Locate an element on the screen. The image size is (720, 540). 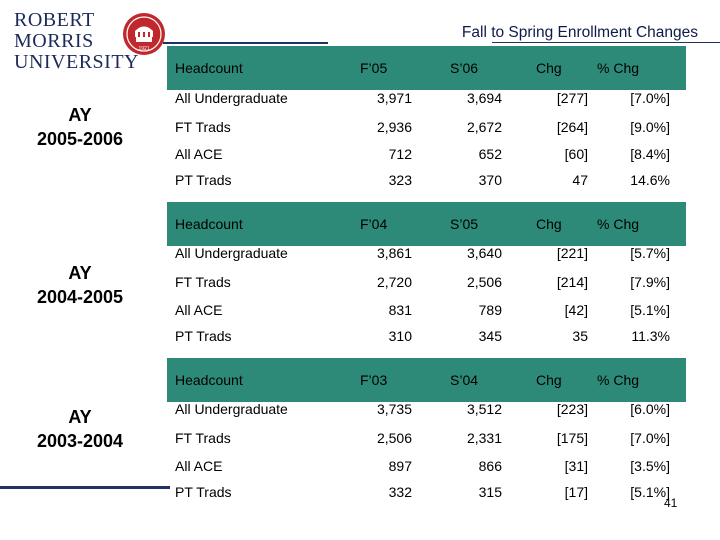
spring-value: 2,506 is located at coordinates (484, 282).